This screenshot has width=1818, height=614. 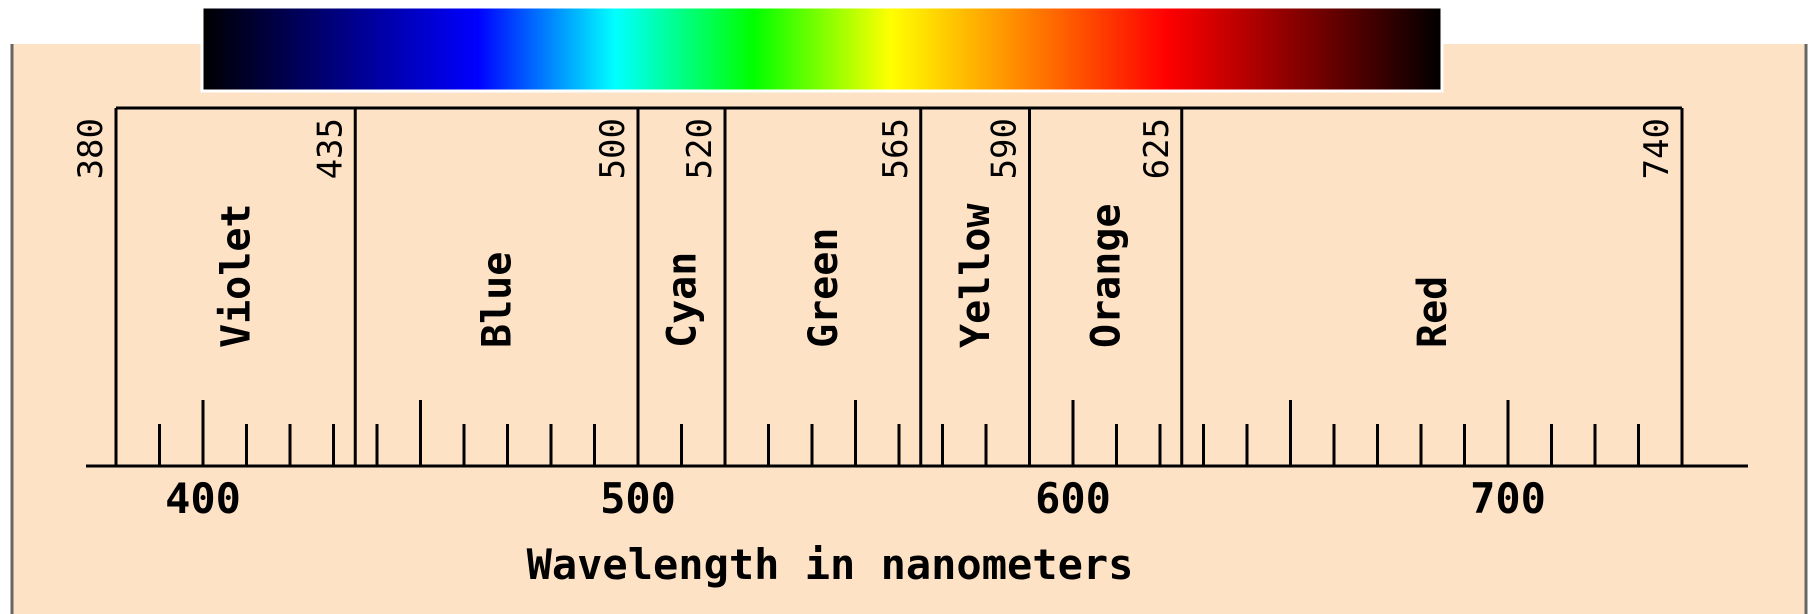 I want to click on boundary-label: 590, so click(x=1005, y=148).